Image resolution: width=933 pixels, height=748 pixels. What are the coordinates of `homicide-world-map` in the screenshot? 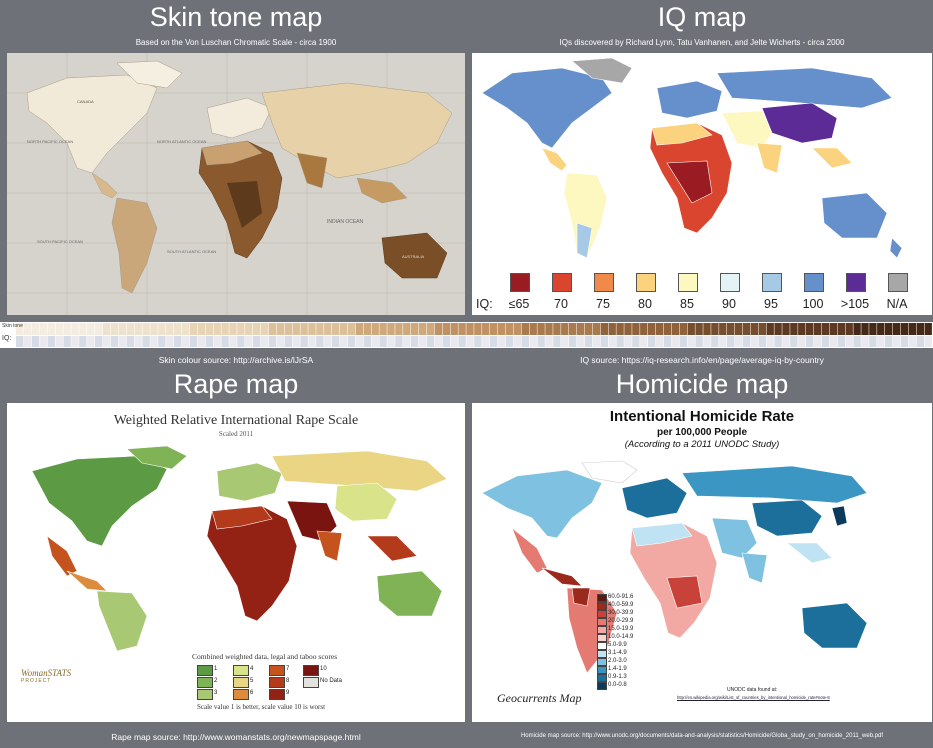 It's located at (674, 567).